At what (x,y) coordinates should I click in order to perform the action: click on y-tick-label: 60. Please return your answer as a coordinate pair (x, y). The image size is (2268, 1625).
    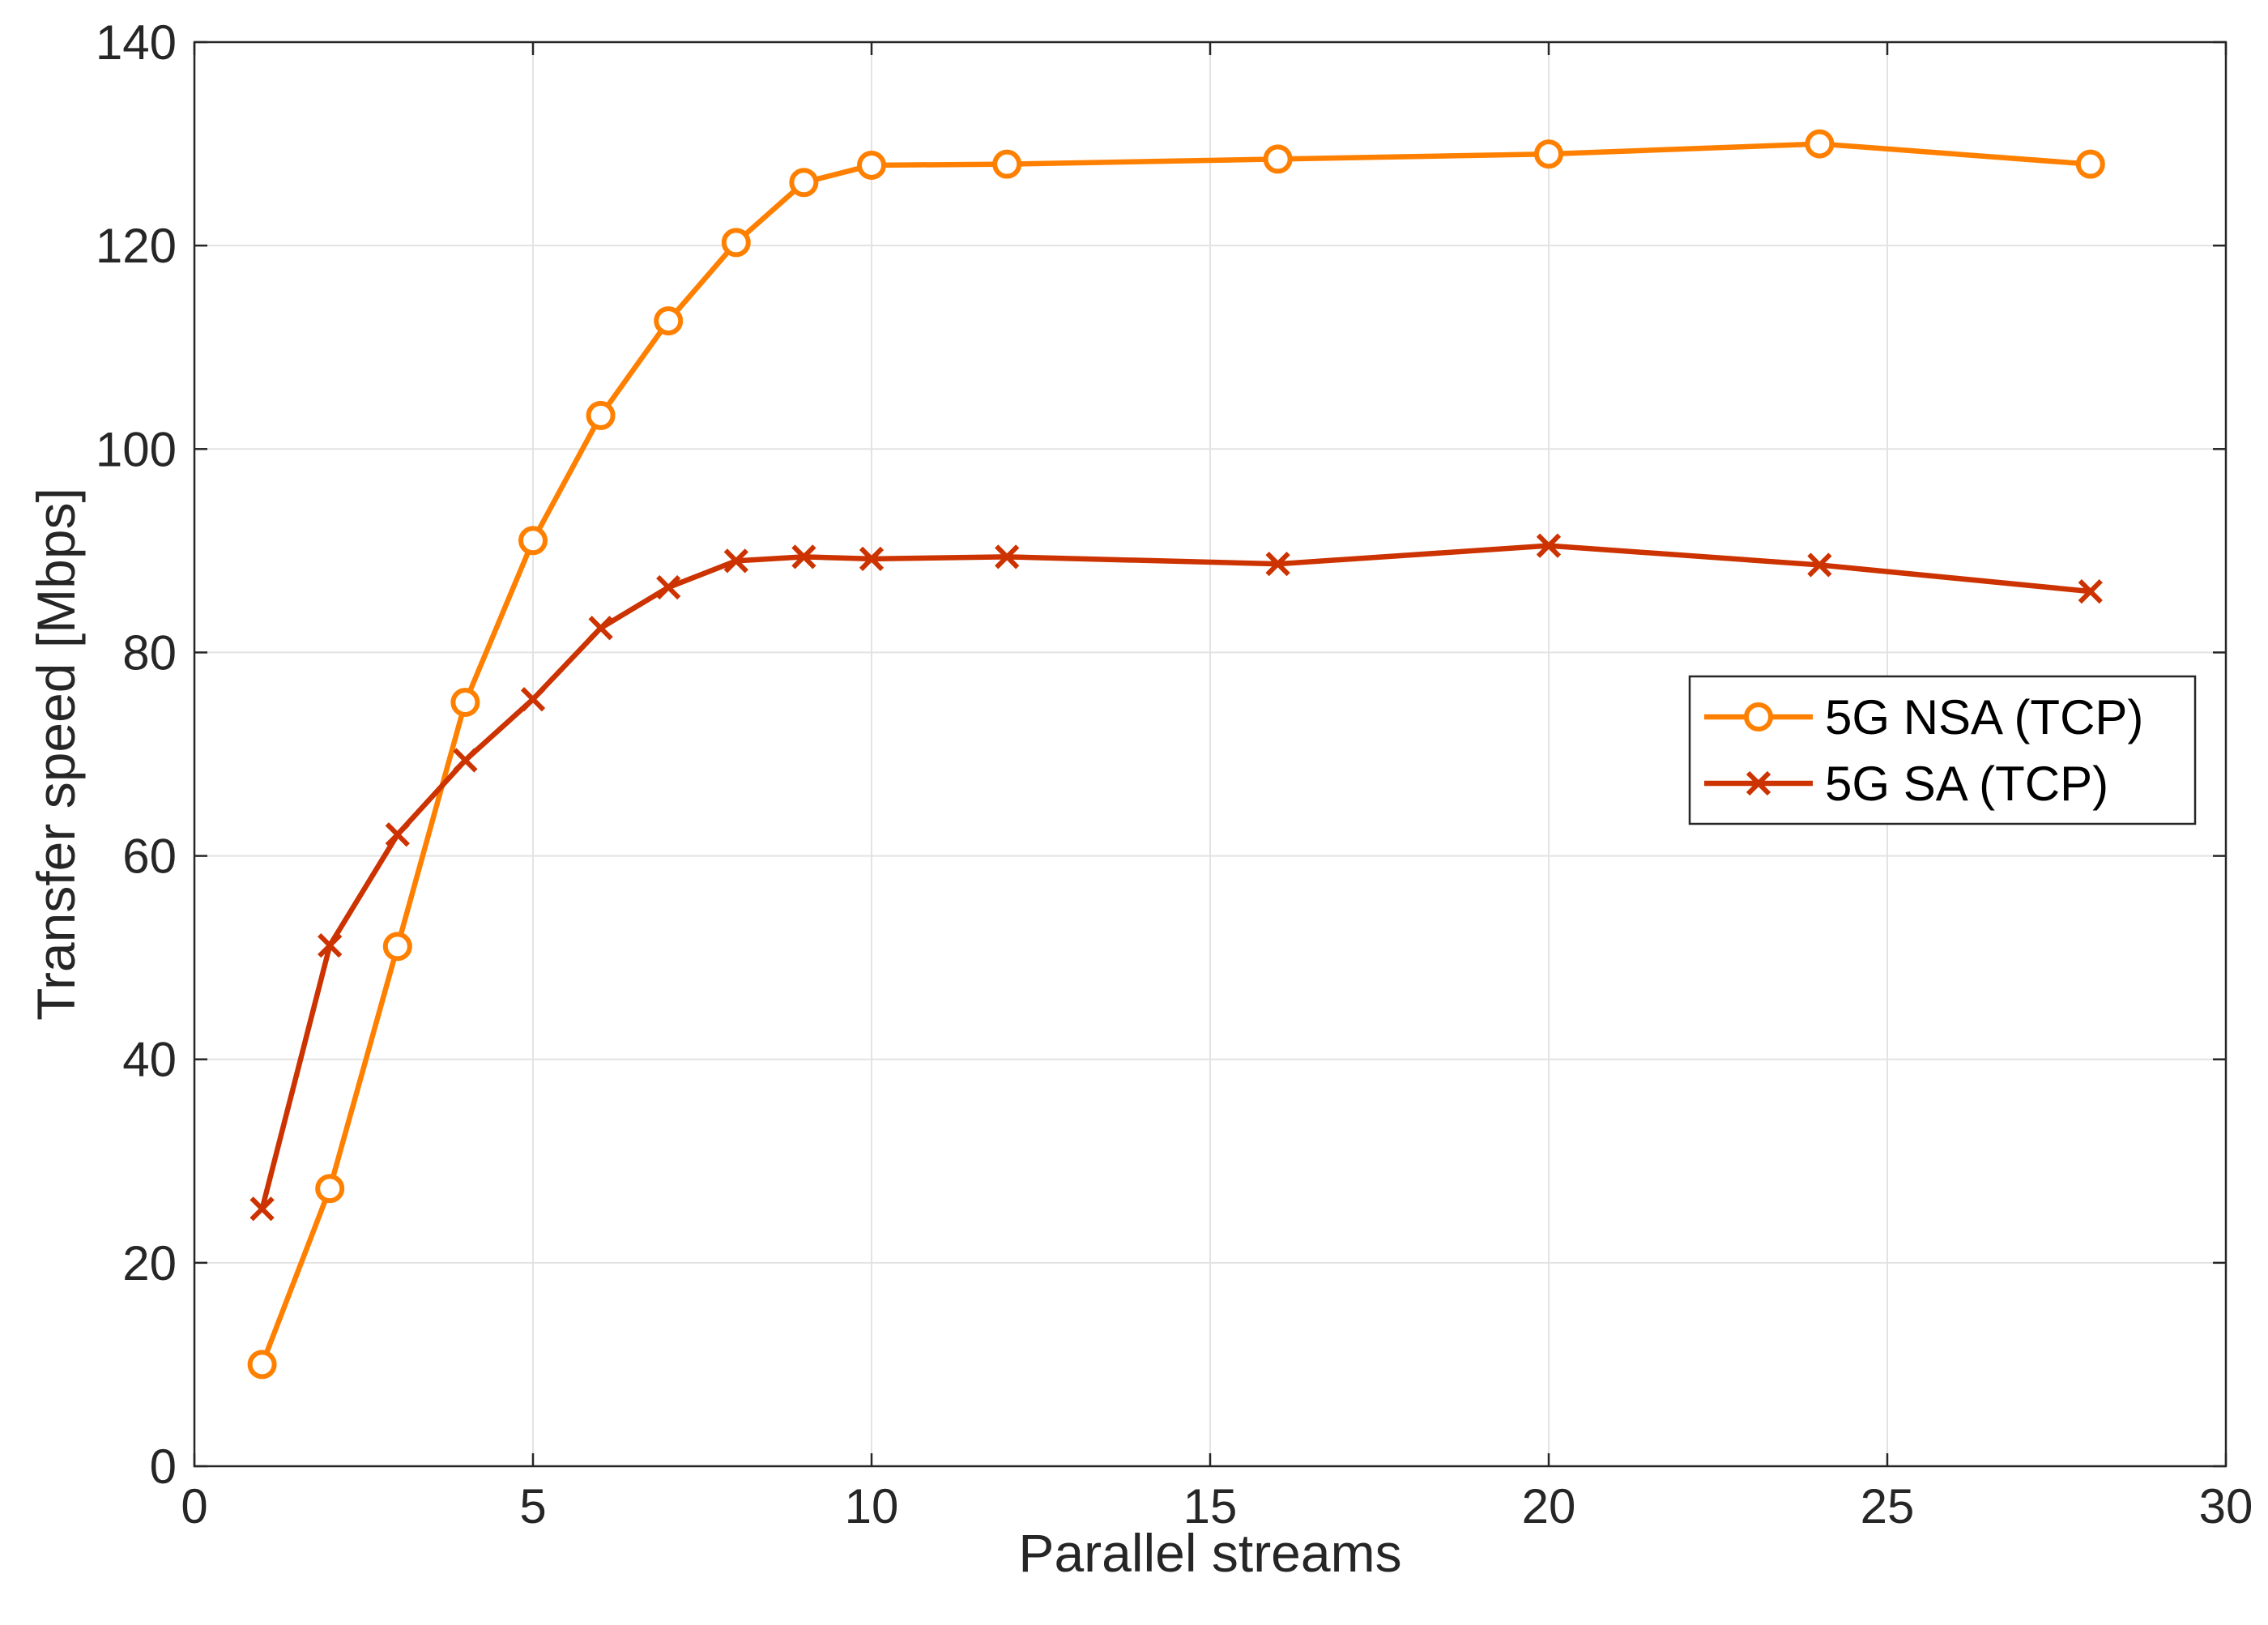
    Looking at the image, I should click on (149, 857).